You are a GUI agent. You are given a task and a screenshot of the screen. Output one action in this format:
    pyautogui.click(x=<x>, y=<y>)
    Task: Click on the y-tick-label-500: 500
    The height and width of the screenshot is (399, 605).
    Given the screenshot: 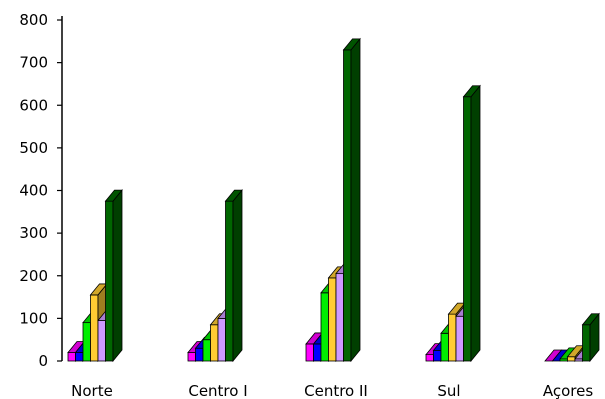 What is the action you would take?
    pyautogui.click(x=33, y=148)
    